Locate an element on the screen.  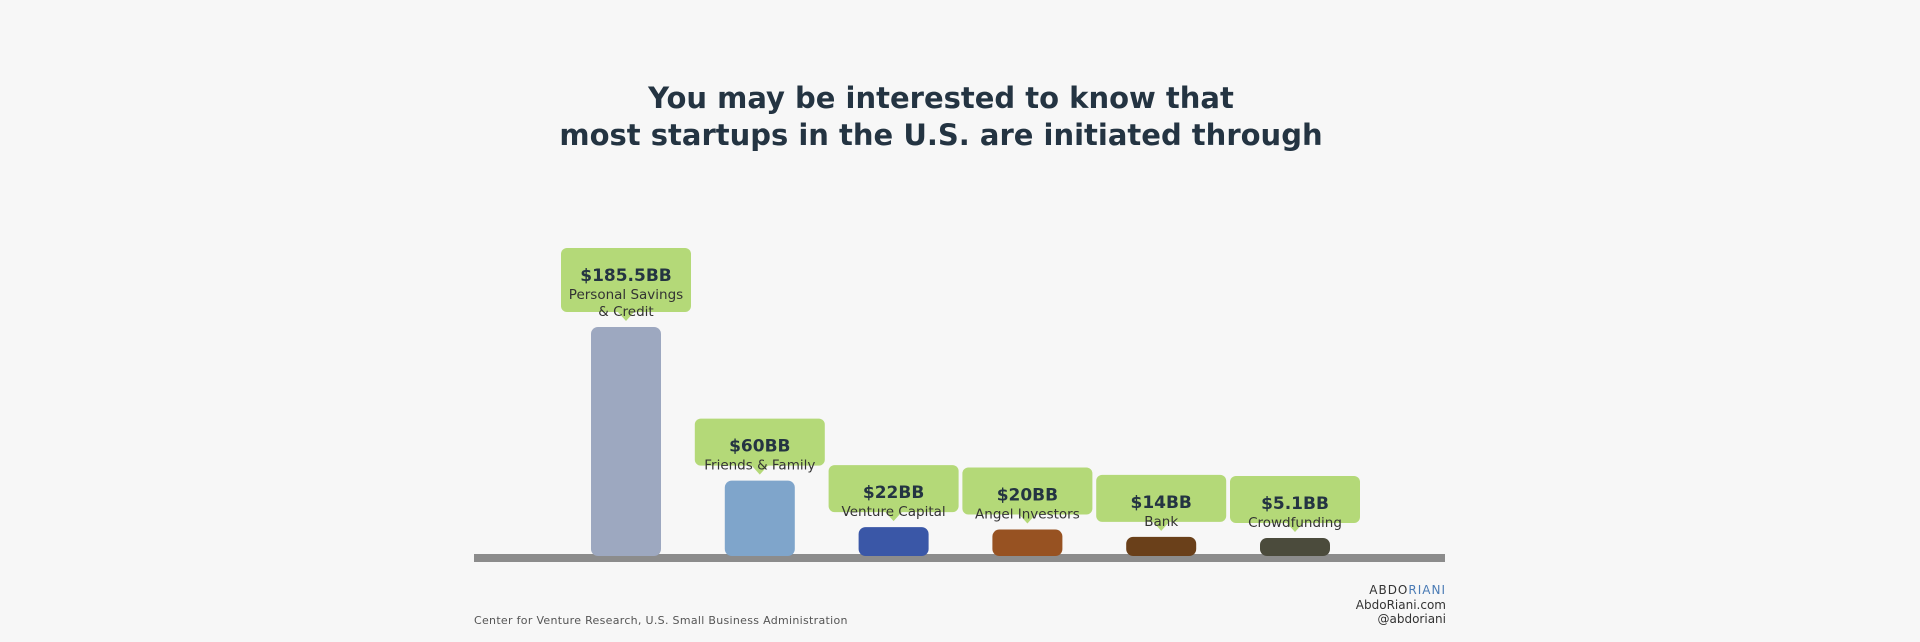
data-label: $14BB is located at coordinates (1160, 503).